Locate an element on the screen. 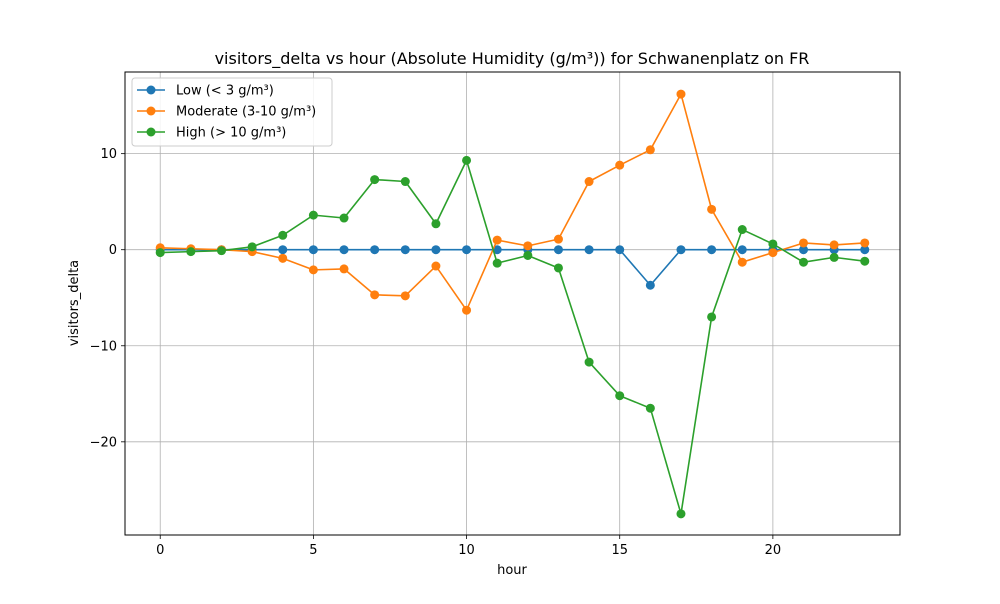  y-tick-label: 0 is located at coordinates (113, 250).